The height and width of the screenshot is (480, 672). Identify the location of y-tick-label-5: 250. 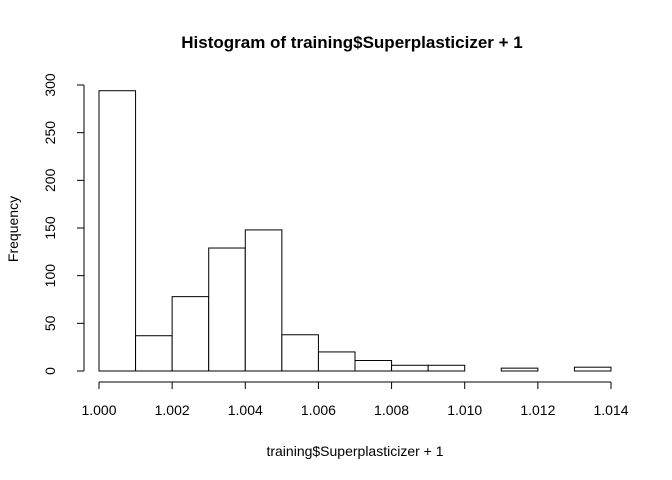
(50, 133).